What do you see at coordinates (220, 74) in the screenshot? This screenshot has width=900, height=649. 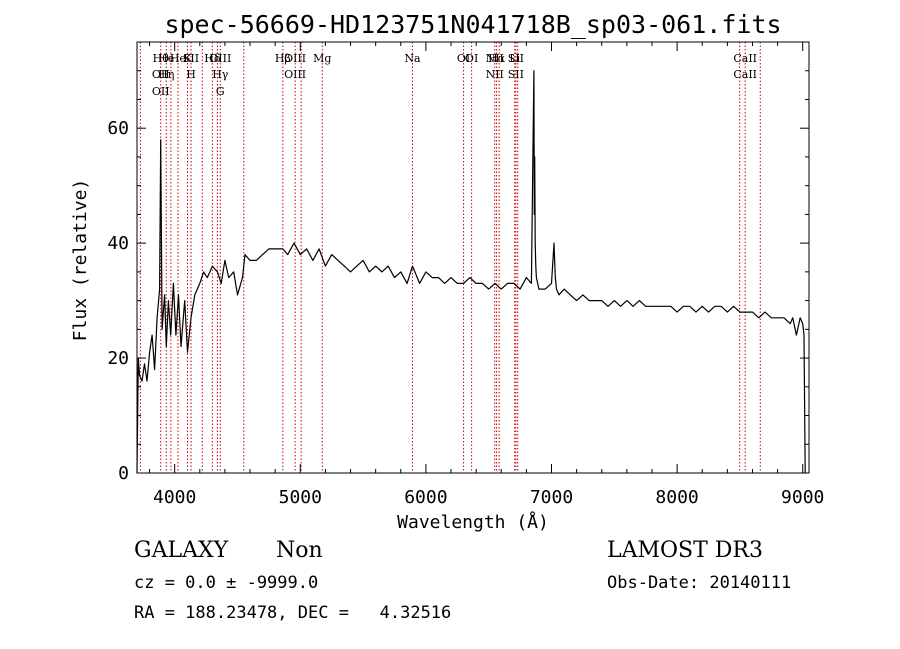 I see `line-label: Hγ` at bounding box center [220, 74].